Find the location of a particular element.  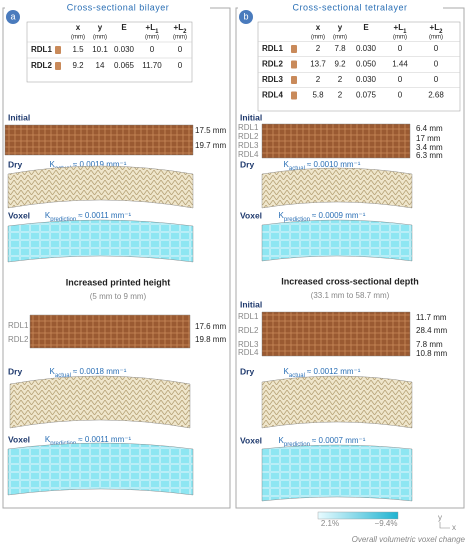

variant-subtitle: (33.1 mm to 58.7 mm) is located at coordinates (350, 295).